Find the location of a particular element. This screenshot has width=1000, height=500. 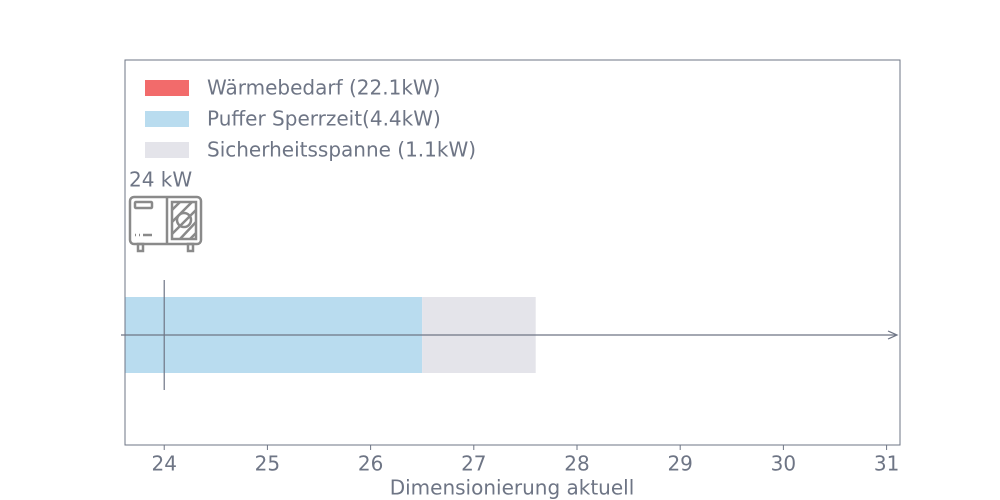

x-tick-label: 24 is located at coordinates (163, 464).